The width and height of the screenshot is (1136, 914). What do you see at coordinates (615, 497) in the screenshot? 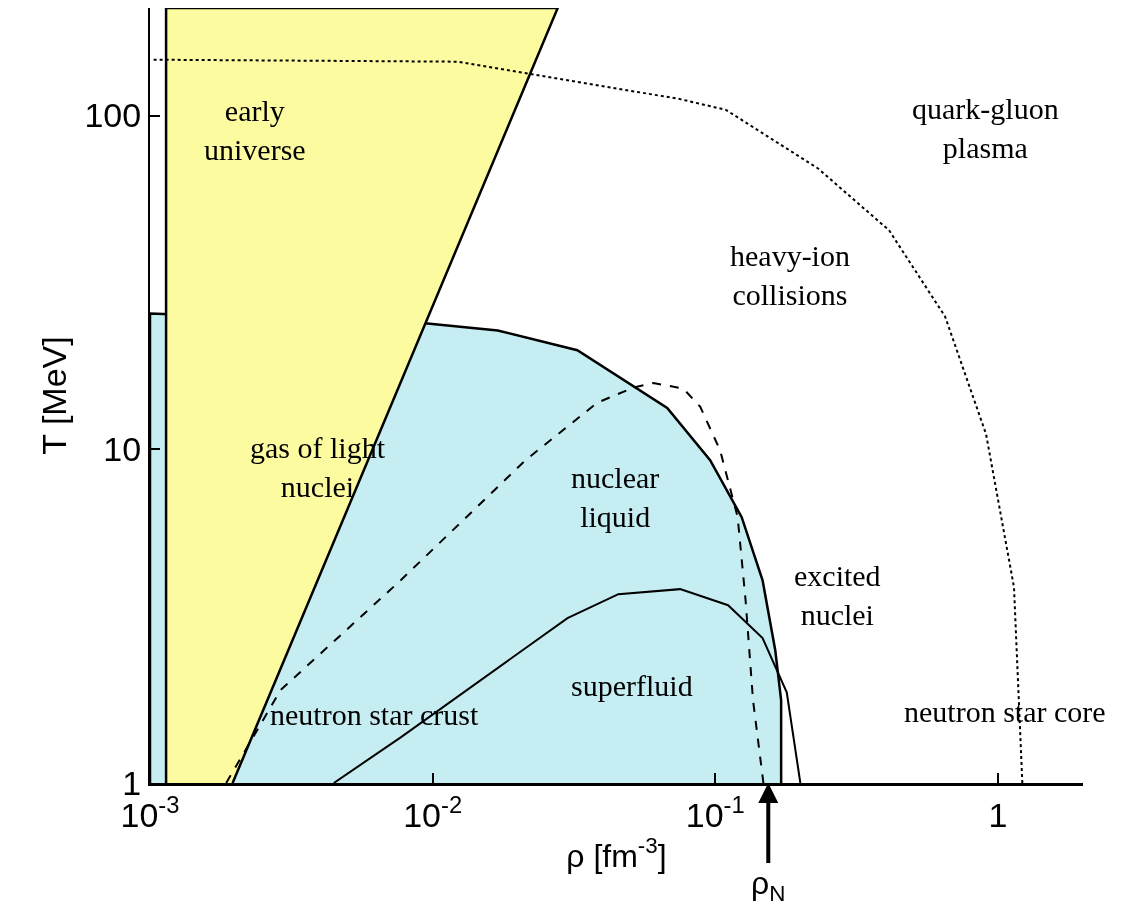
I see `annotation: nuclear liquid` at bounding box center [615, 497].